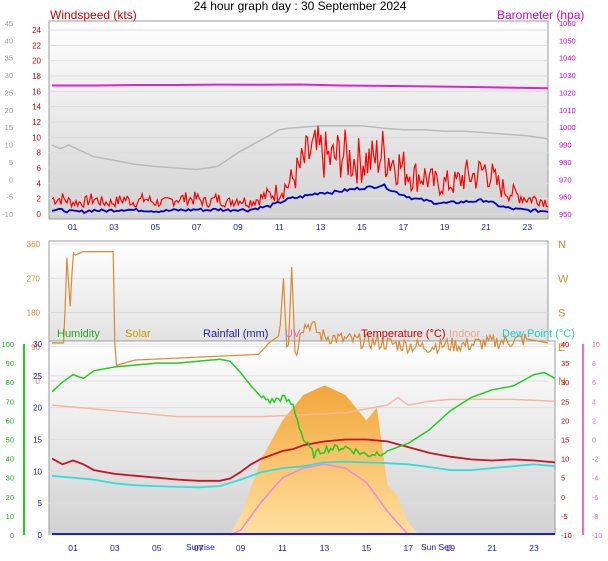  Describe the element at coordinates (36, 45) in the screenshot. I see `wind-tick-label: 22` at that location.